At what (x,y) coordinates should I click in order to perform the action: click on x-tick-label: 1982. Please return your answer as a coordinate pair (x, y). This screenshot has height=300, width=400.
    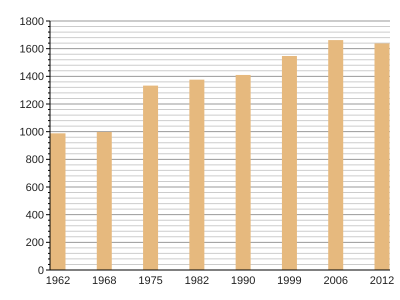
    Looking at the image, I should click on (197, 281).